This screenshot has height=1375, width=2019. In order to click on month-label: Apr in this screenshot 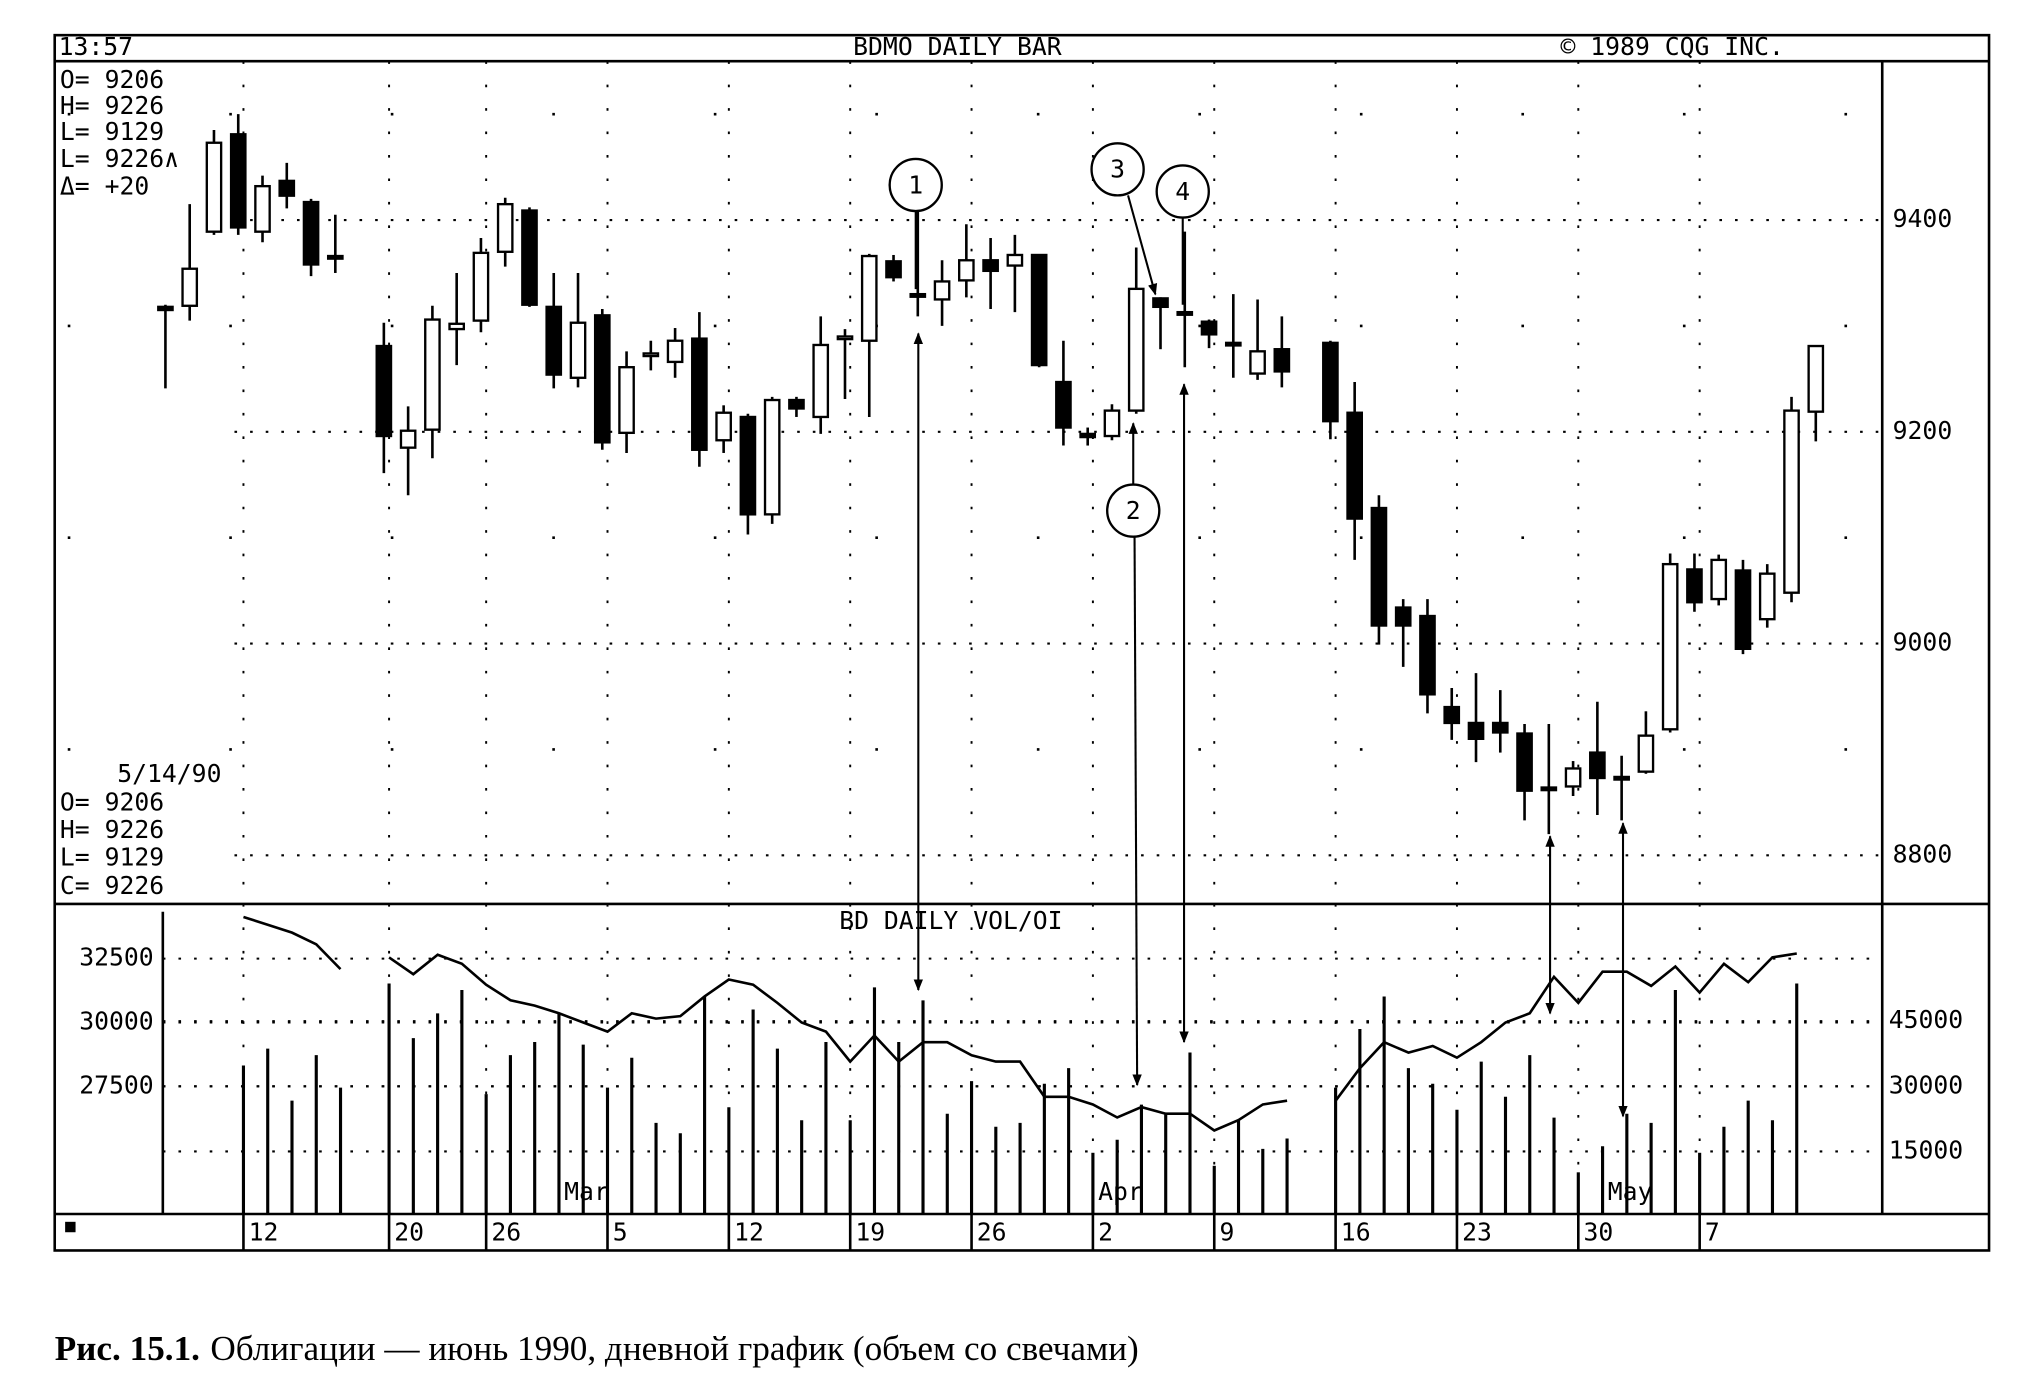, I will do `click(1120, 1191)`.